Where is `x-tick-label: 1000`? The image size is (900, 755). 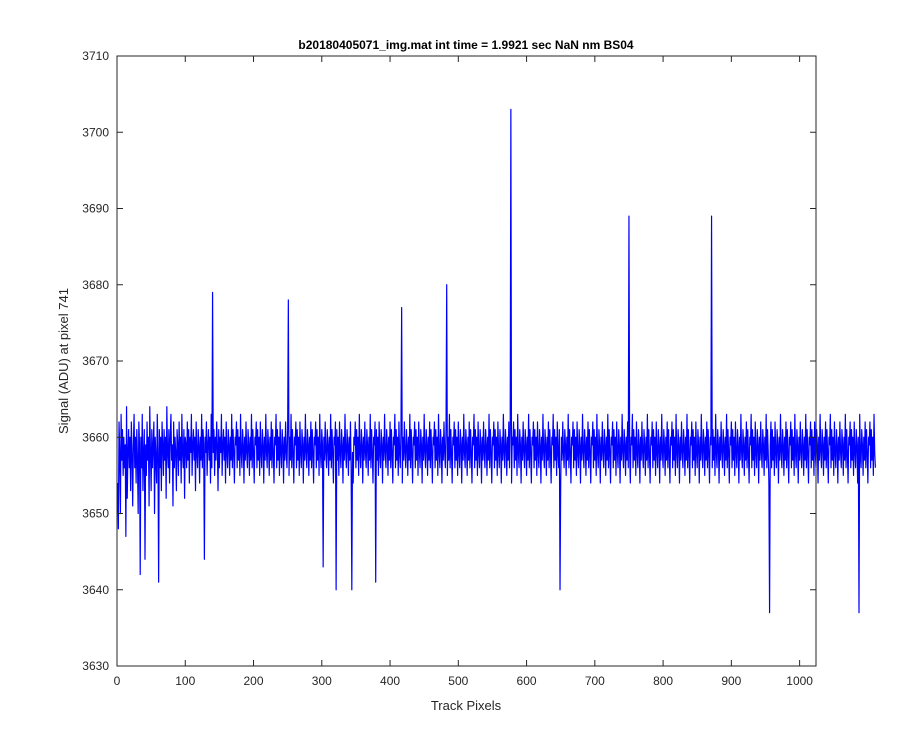
x-tick-label: 1000 is located at coordinates (799, 681).